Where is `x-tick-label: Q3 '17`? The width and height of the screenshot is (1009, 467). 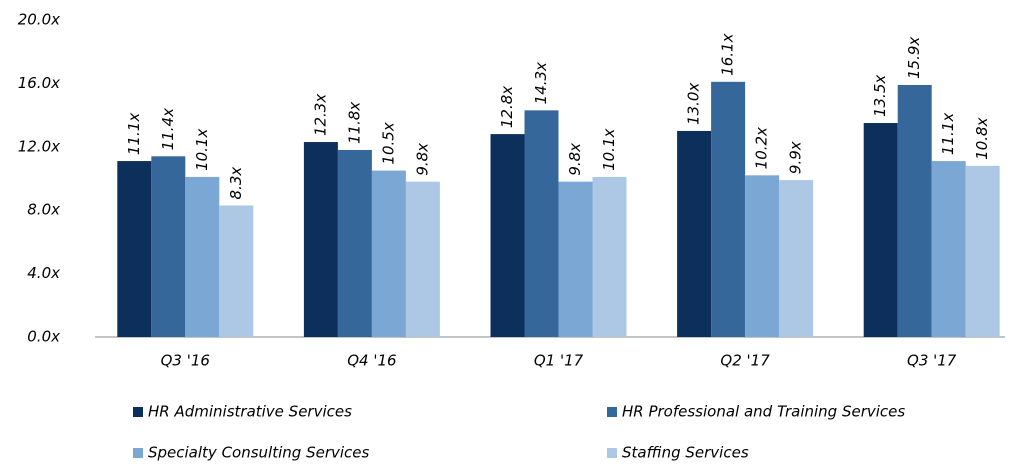
x-tick-label: Q3 '17 is located at coordinates (932, 361).